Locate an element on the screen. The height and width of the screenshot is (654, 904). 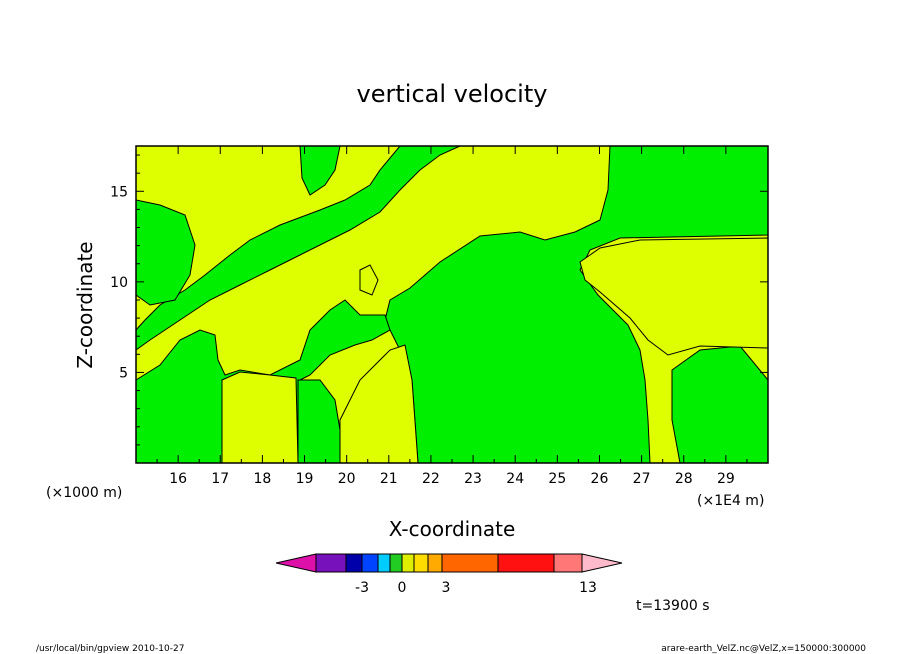
y-scale-label: (×1000 m) is located at coordinates (84, 493).